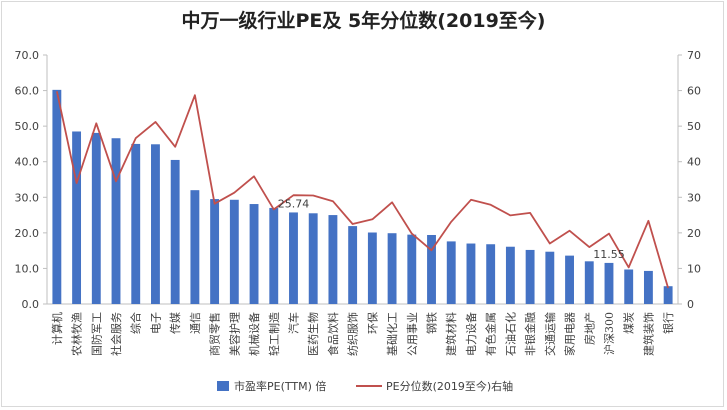 The width and height of the screenshot is (727, 410). What do you see at coordinates (27, 233) in the screenshot?
I see `left-tick-label: 20.0` at bounding box center [27, 233].